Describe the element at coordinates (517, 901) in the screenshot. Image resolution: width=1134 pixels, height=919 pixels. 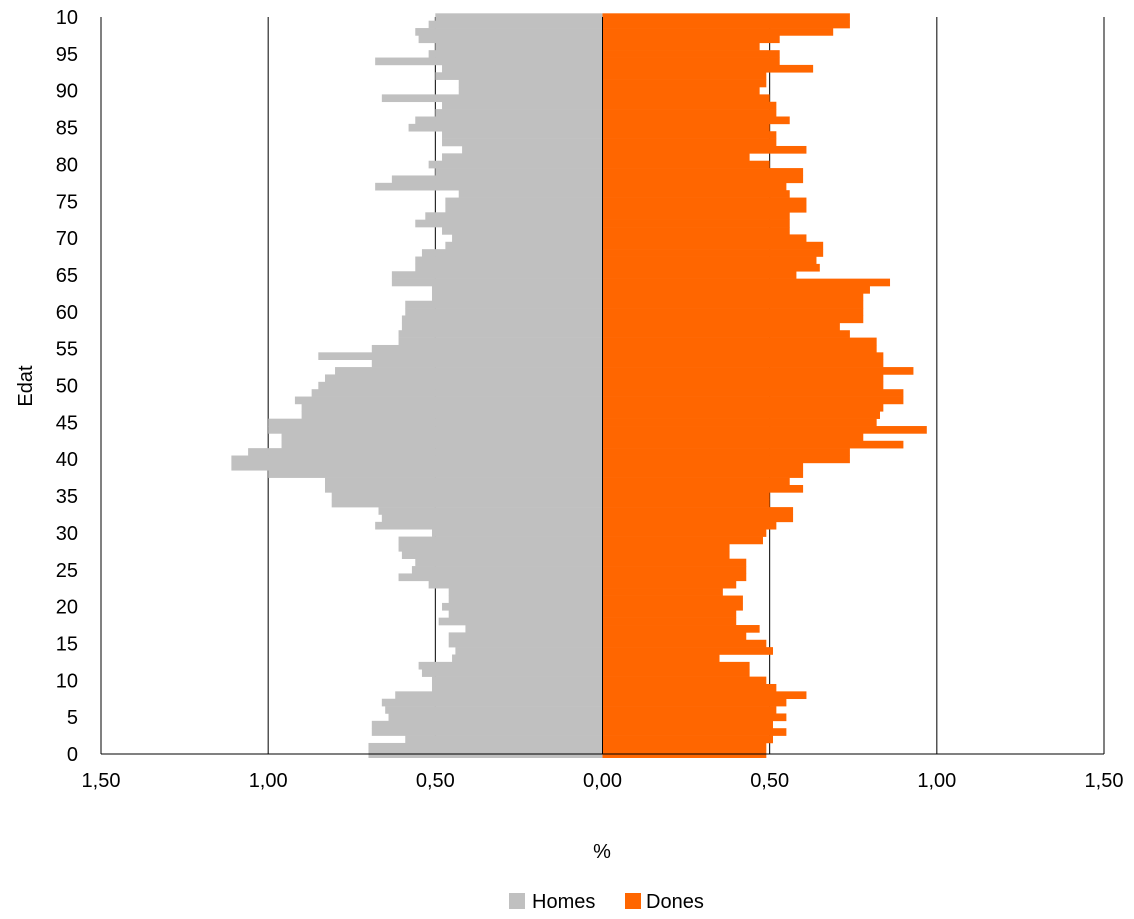
I see `legend-swatch-homes` at that location.